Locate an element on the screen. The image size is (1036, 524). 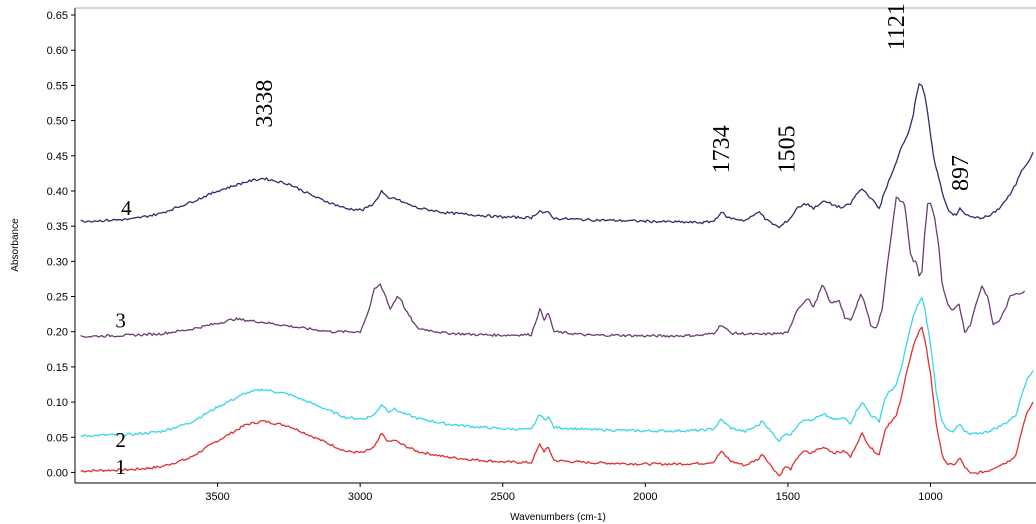
peak-annotation-1121: 1121 is located at coordinates (897, 26).